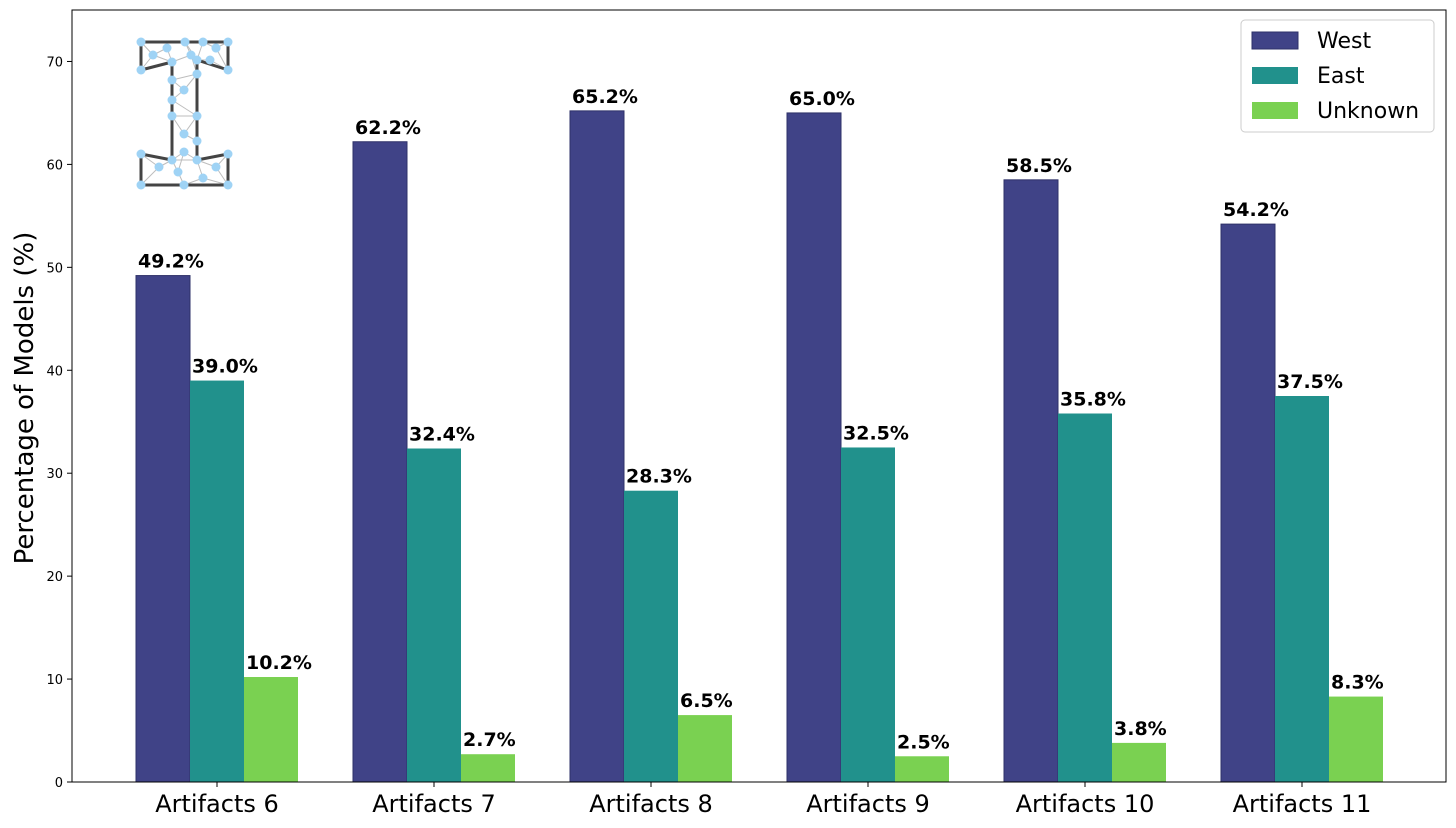 This screenshot has width=1456, height=828. Describe the element at coordinates (184, 113) in the screenshot. I see `network-graph-letter-I-icon` at that location.